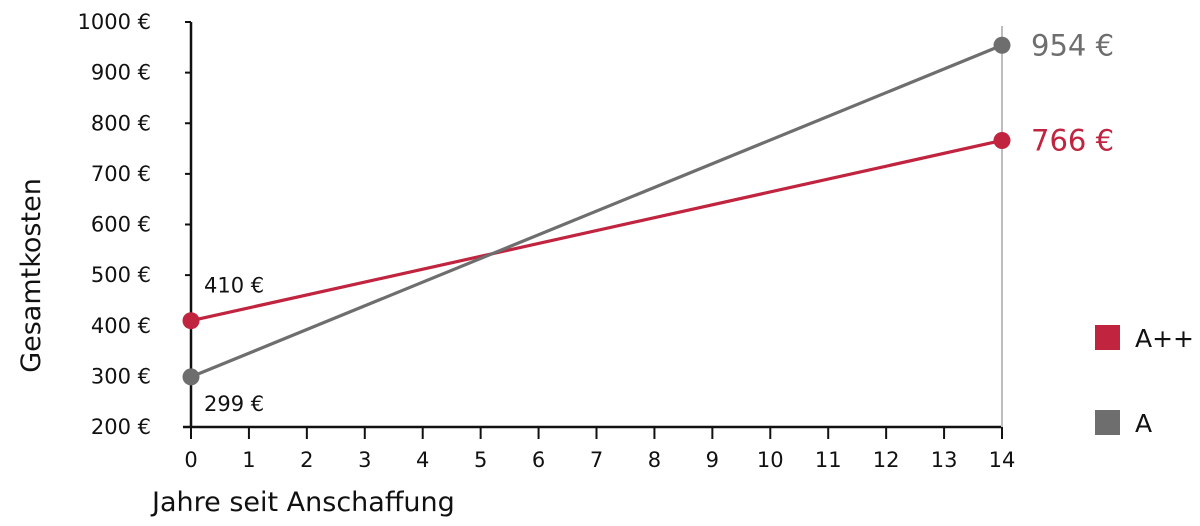  I want to click on x-axis-title: Jahre seit Anschaffung, so click(302, 502).